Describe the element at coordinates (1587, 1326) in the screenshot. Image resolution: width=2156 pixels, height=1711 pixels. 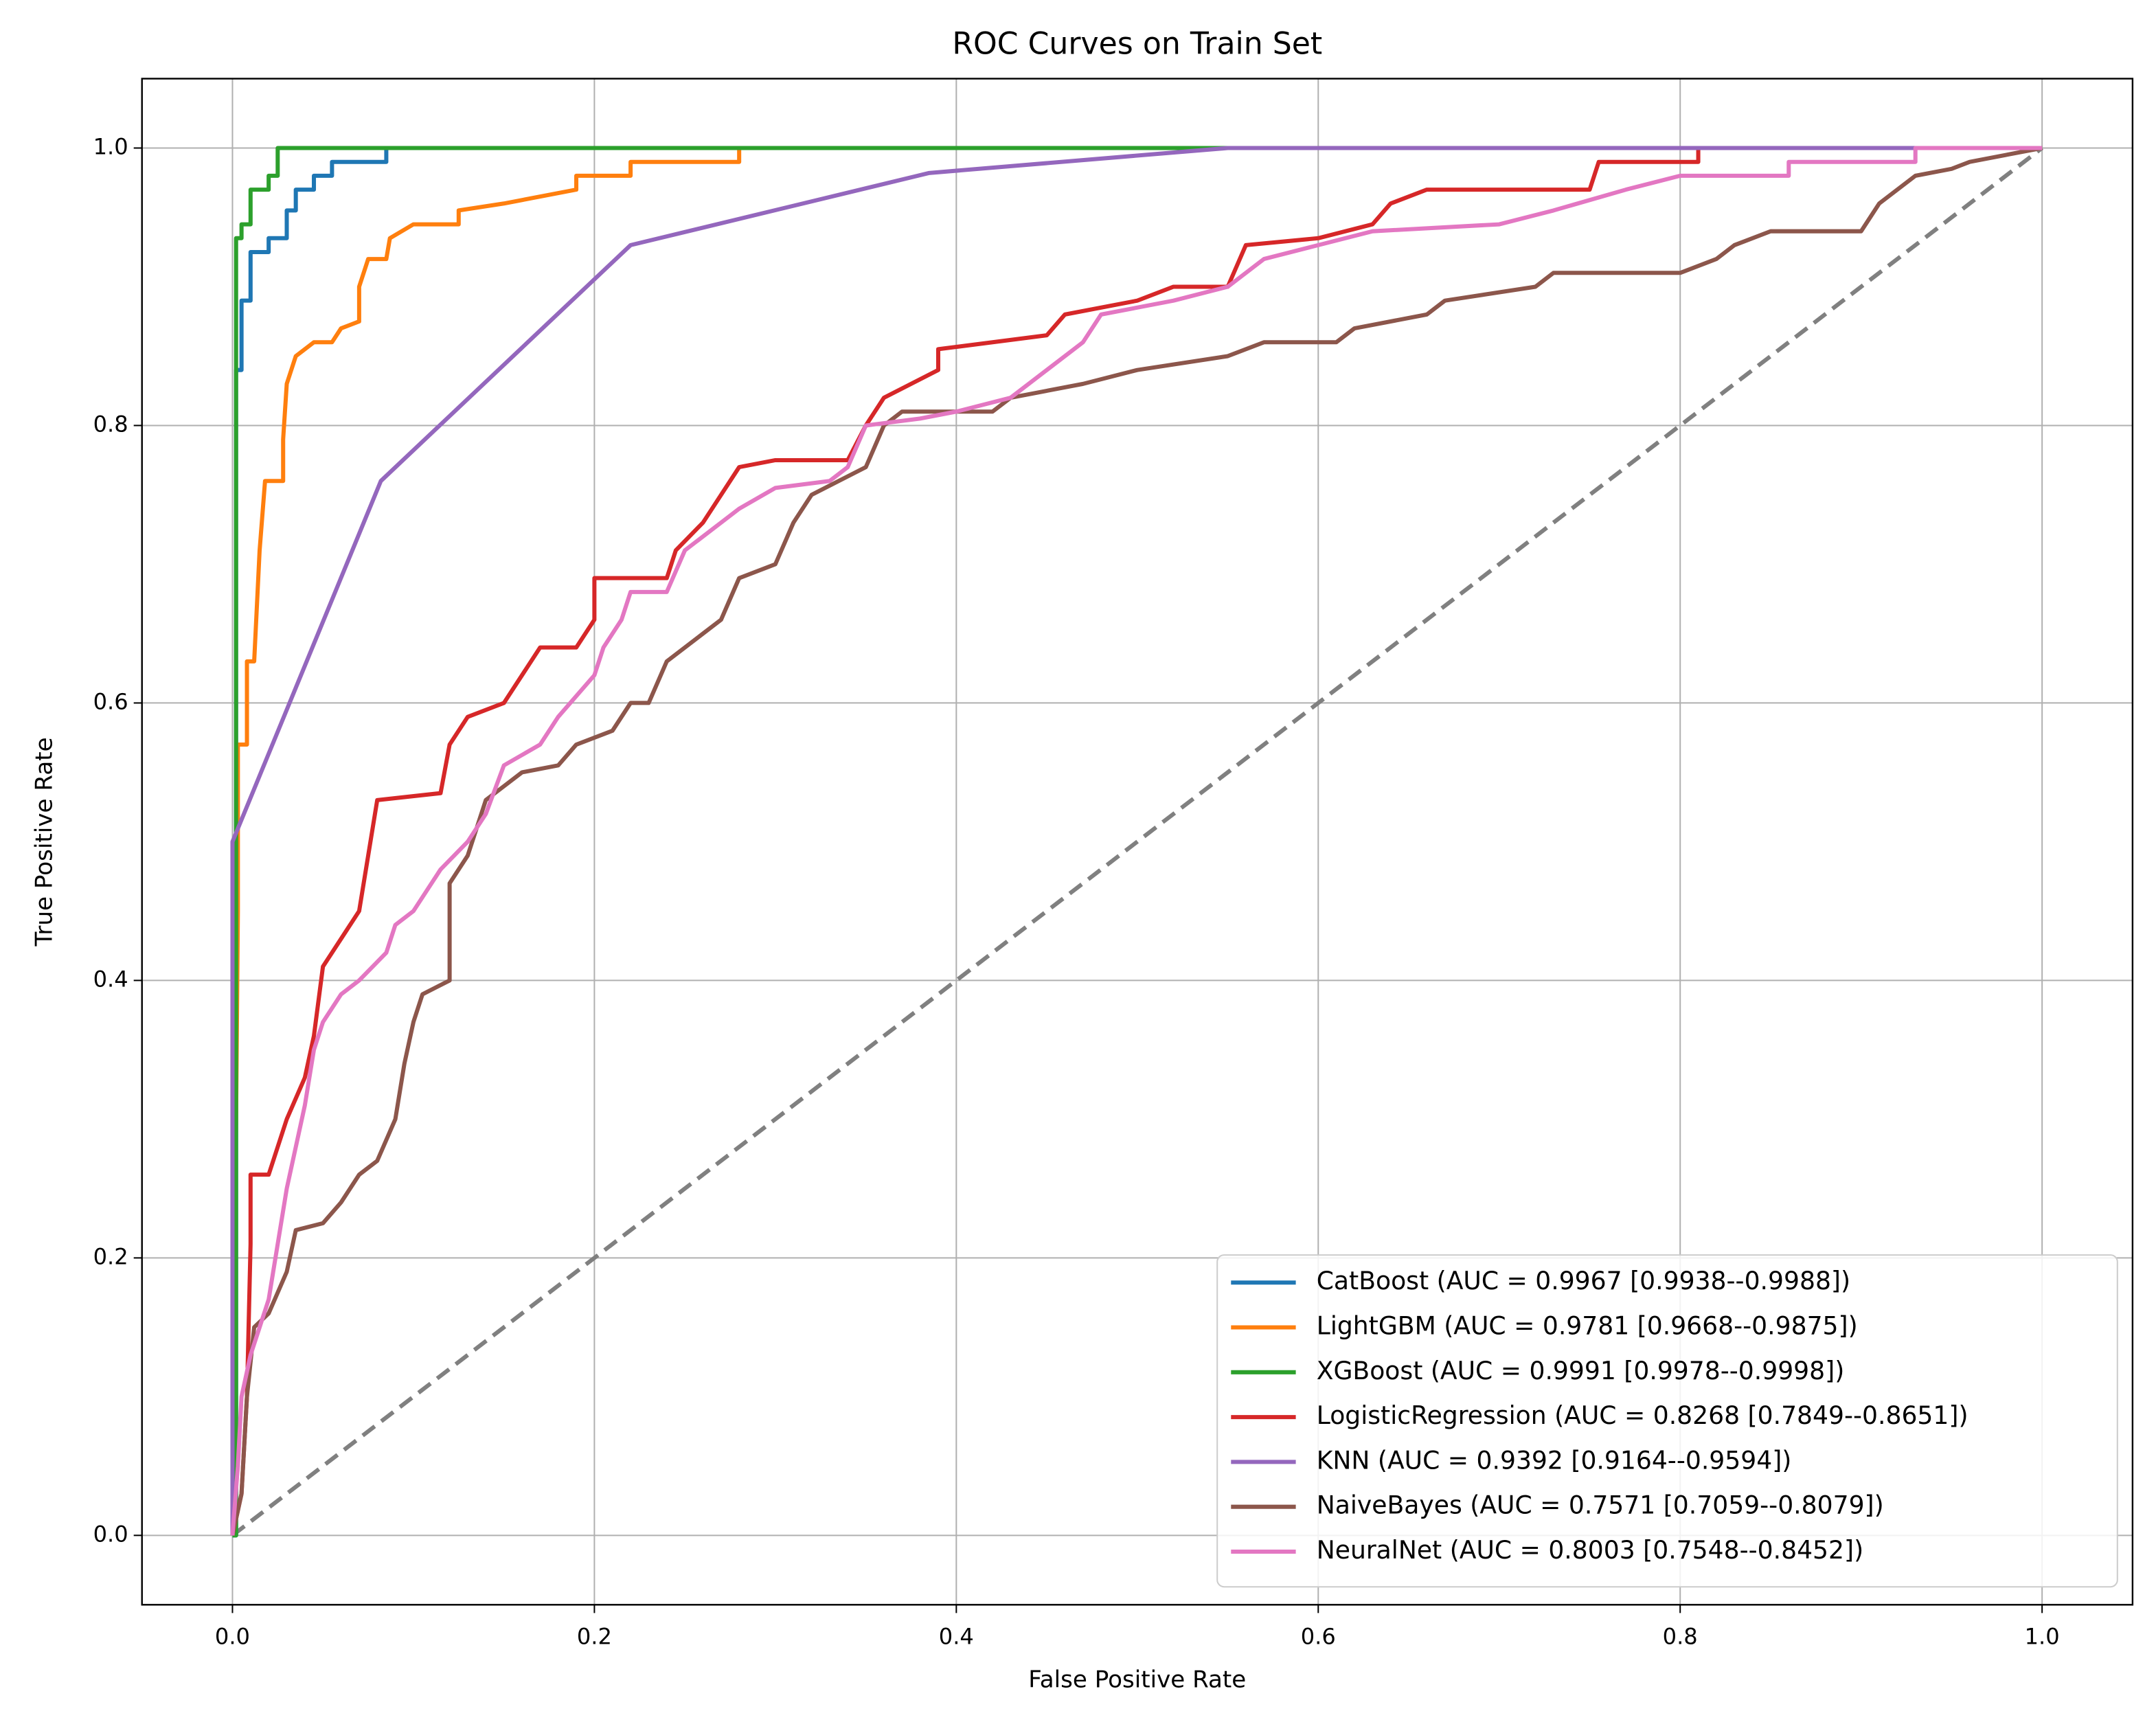
I see `legend-label: LightGBM (AUC = 0.9781 [0.9668--0.9875])` at that location.